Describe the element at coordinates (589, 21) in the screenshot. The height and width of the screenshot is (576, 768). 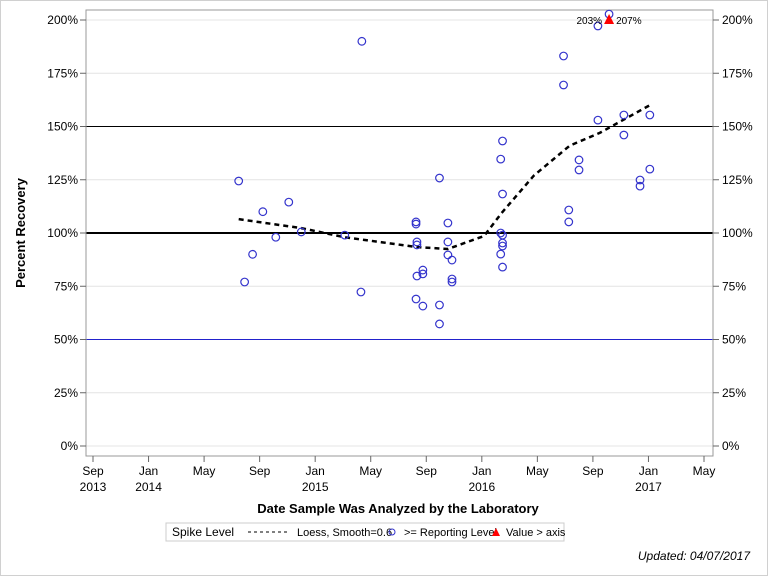
I see `annotation-label: 203%` at that location.